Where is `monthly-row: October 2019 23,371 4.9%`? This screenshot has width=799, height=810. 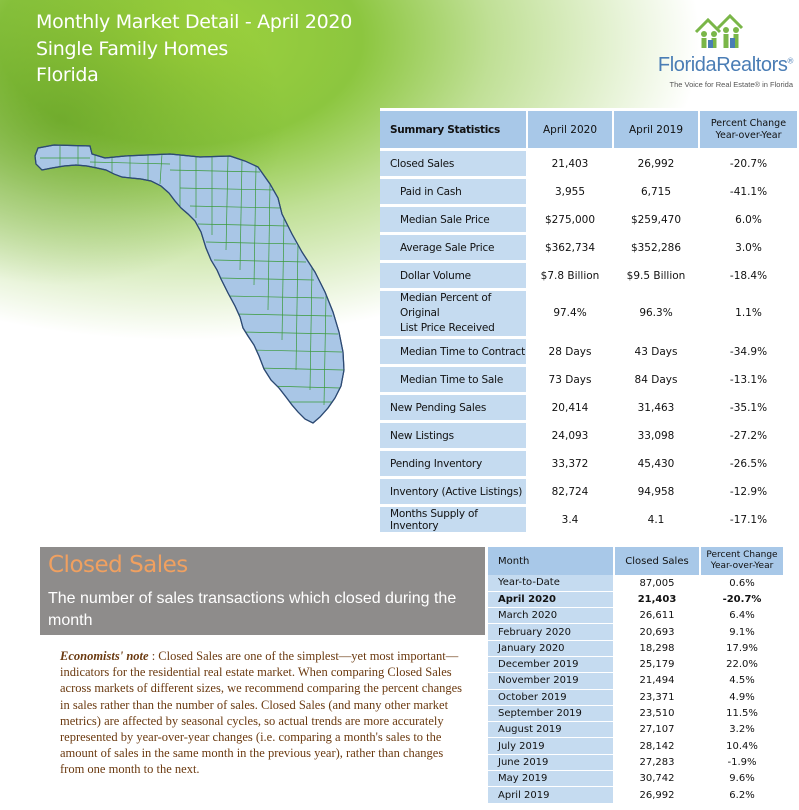
monthly-row: October 2019 23,371 4.9% is located at coordinates (636, 697).